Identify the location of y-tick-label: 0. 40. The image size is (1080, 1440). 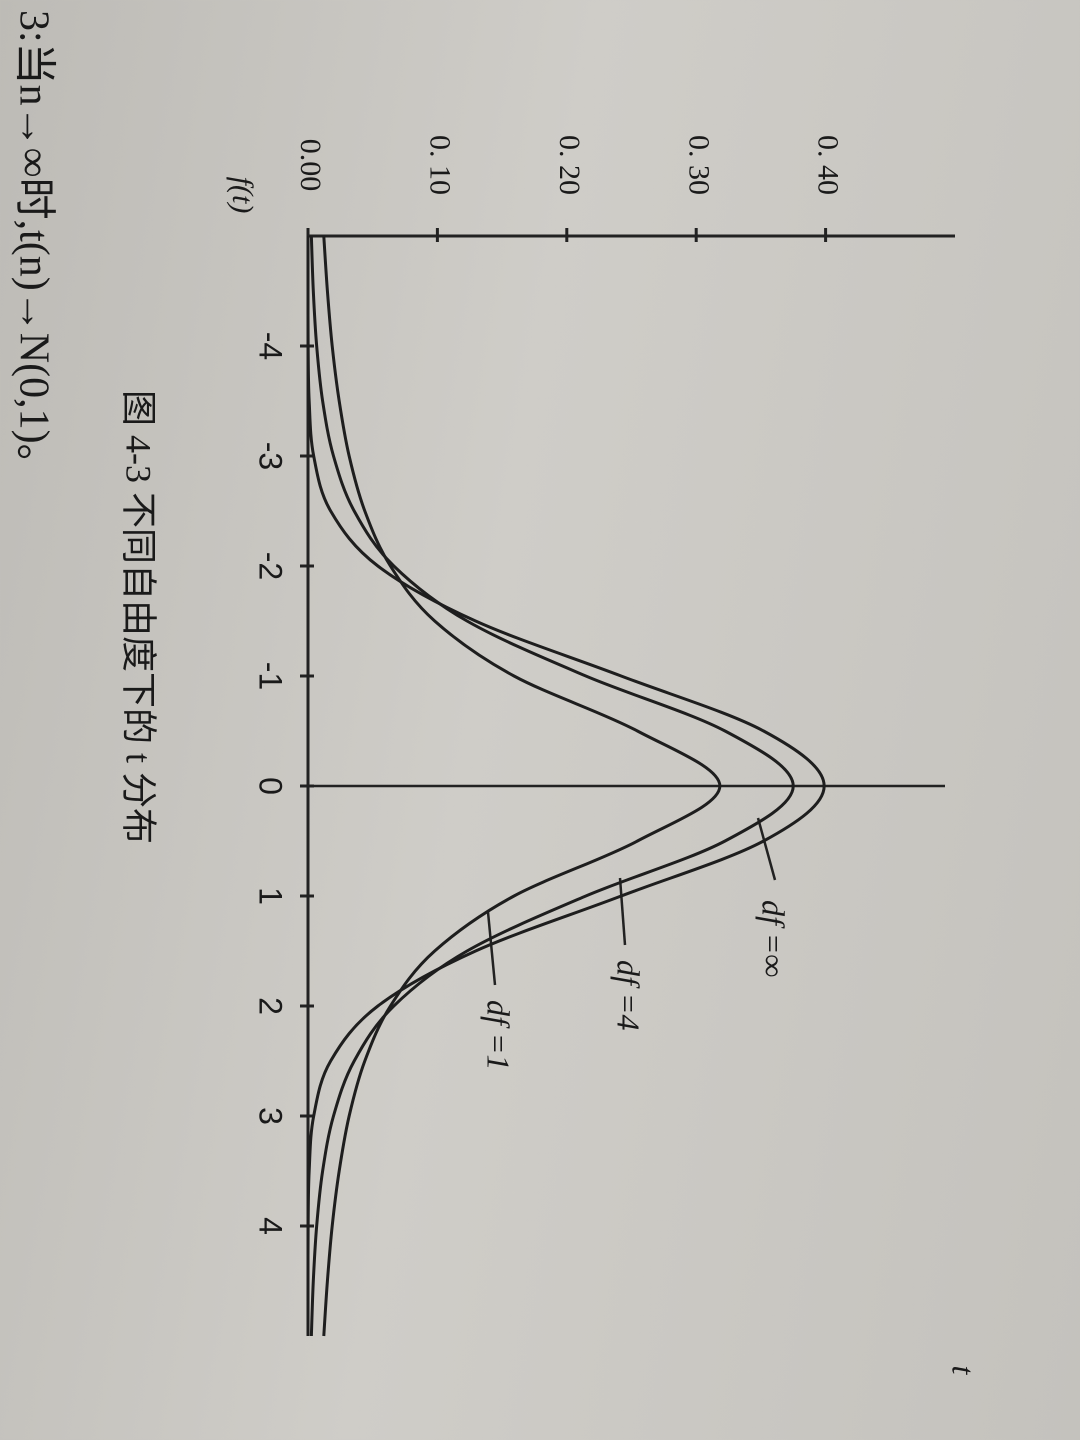
(828, 165).